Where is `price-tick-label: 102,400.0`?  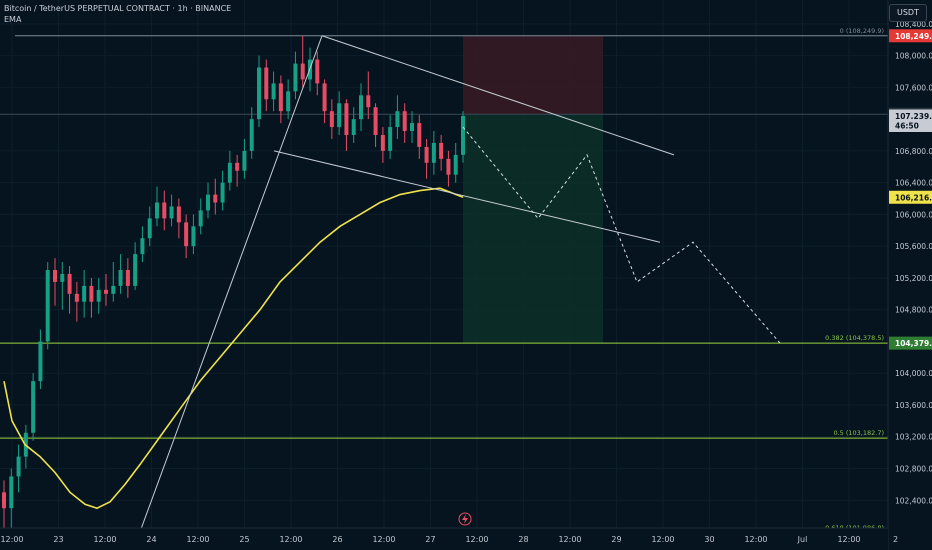 price-tick-label: 102,400.0 is located at coordinates (913, 500).